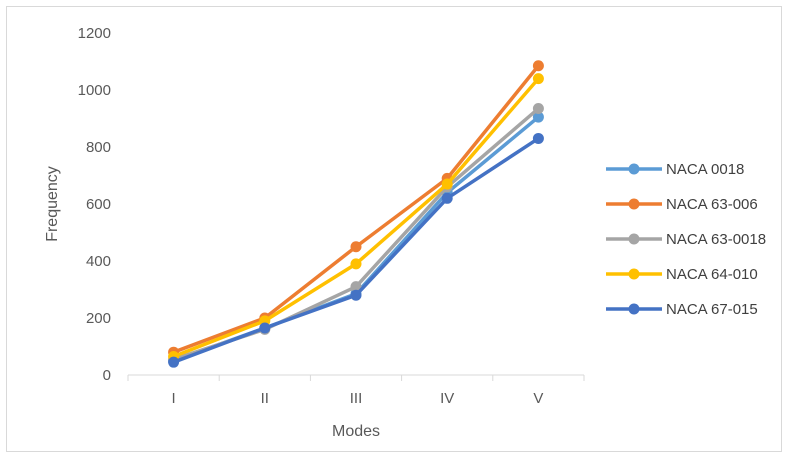  What do you see at coordinates (356, 431) in the screenshot?
I see `x-axis-title: Modes` at bounding box center [356, 431].